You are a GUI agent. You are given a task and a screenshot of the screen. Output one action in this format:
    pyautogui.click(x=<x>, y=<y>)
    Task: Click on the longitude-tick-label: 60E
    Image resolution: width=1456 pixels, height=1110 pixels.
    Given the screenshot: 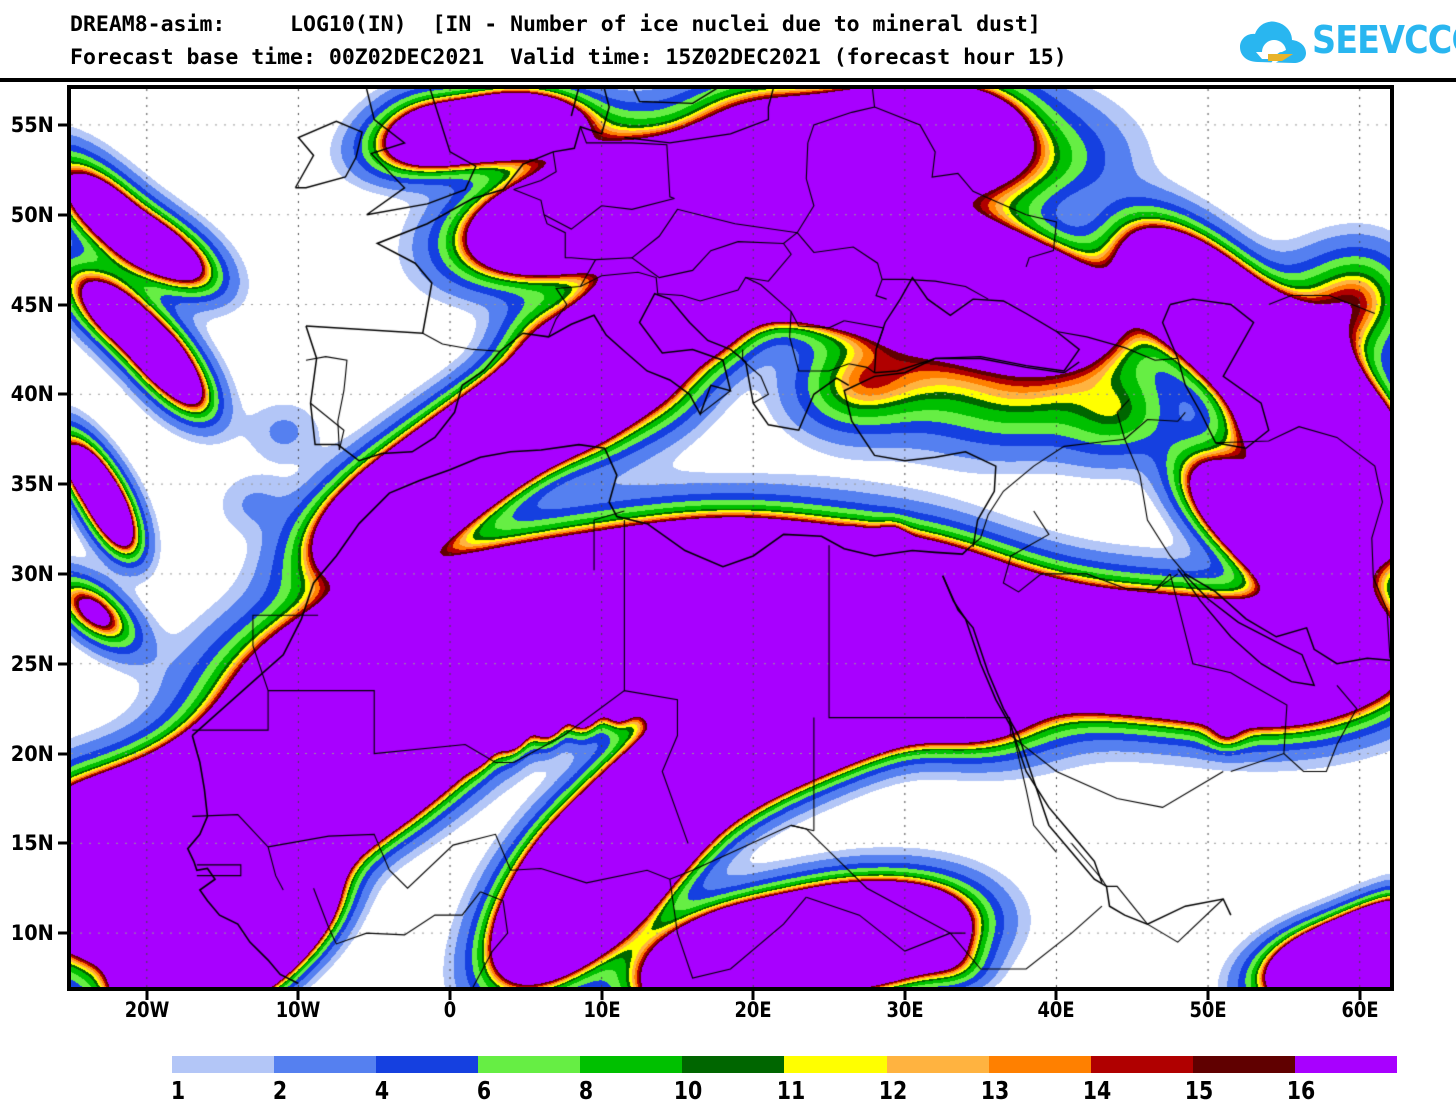 What is the action you would take?
    pyautogui.click(x=1360, y=1010)
    